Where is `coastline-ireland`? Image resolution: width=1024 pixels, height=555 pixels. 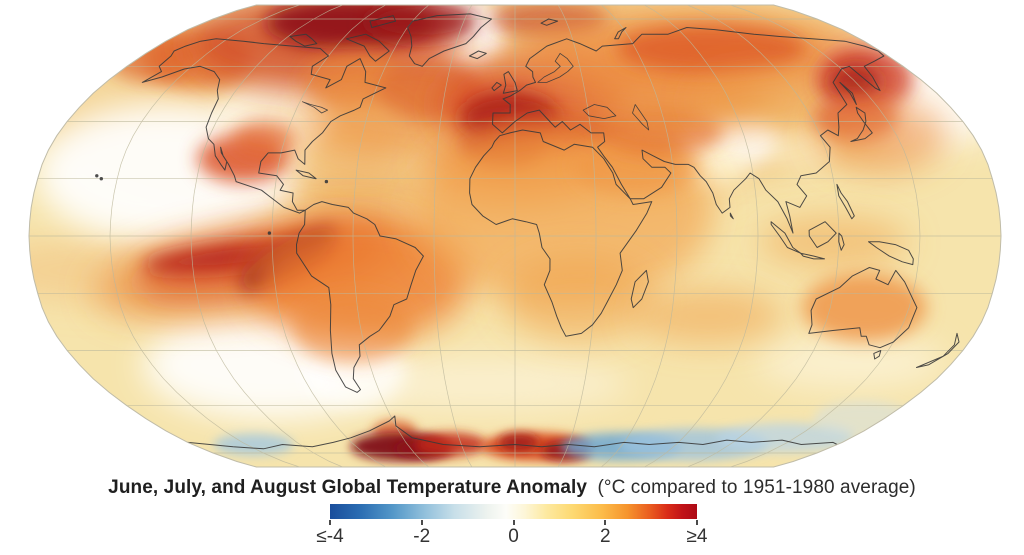
coastline-ireland is located at coordinates (496, 86).